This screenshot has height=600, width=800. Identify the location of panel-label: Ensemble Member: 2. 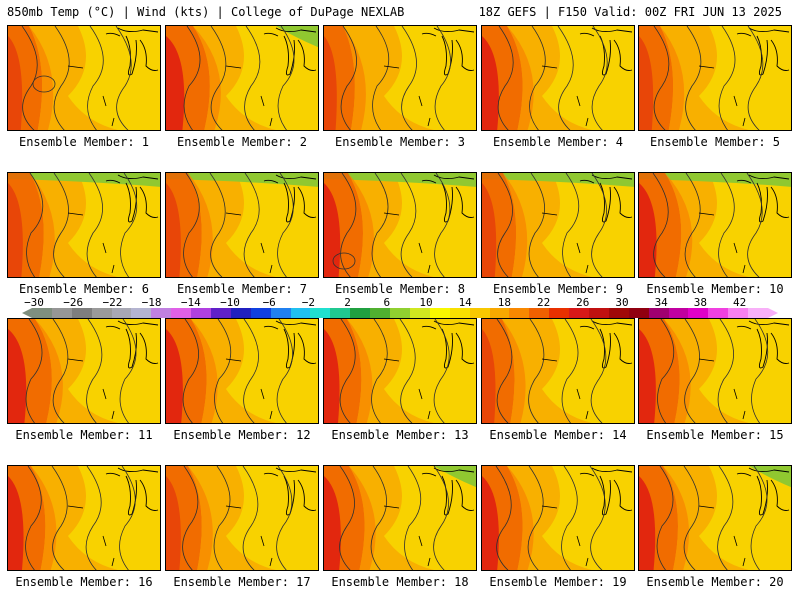
(242, 142).